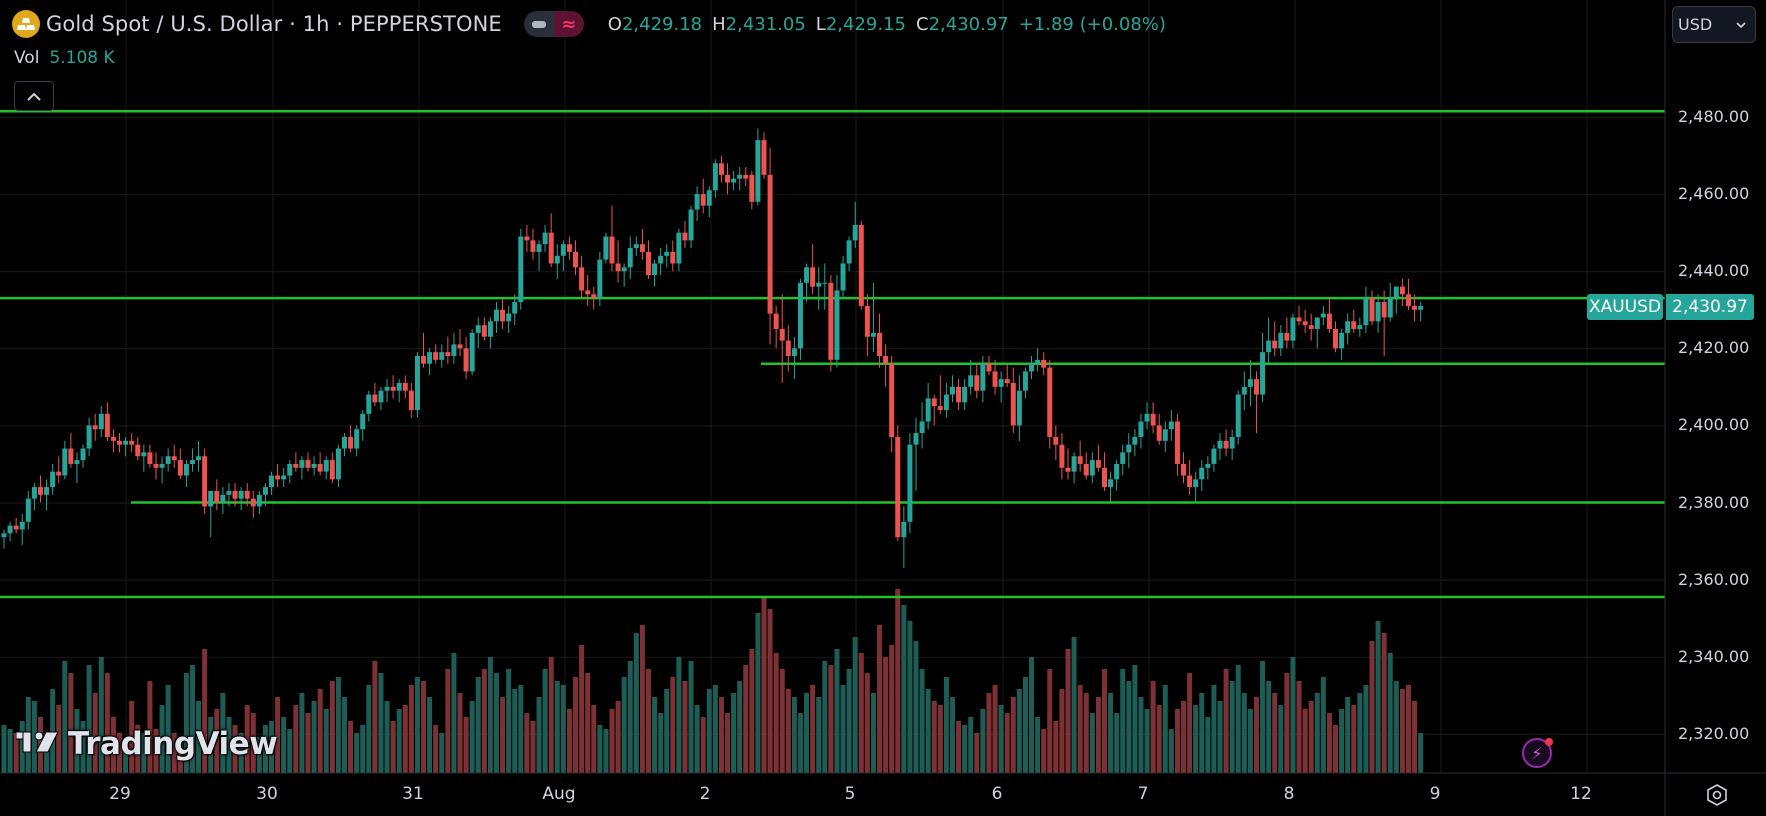  Describe the element at coordinates (850, 794) in the screenshot. I see `time-tick-label: 5` at that location.